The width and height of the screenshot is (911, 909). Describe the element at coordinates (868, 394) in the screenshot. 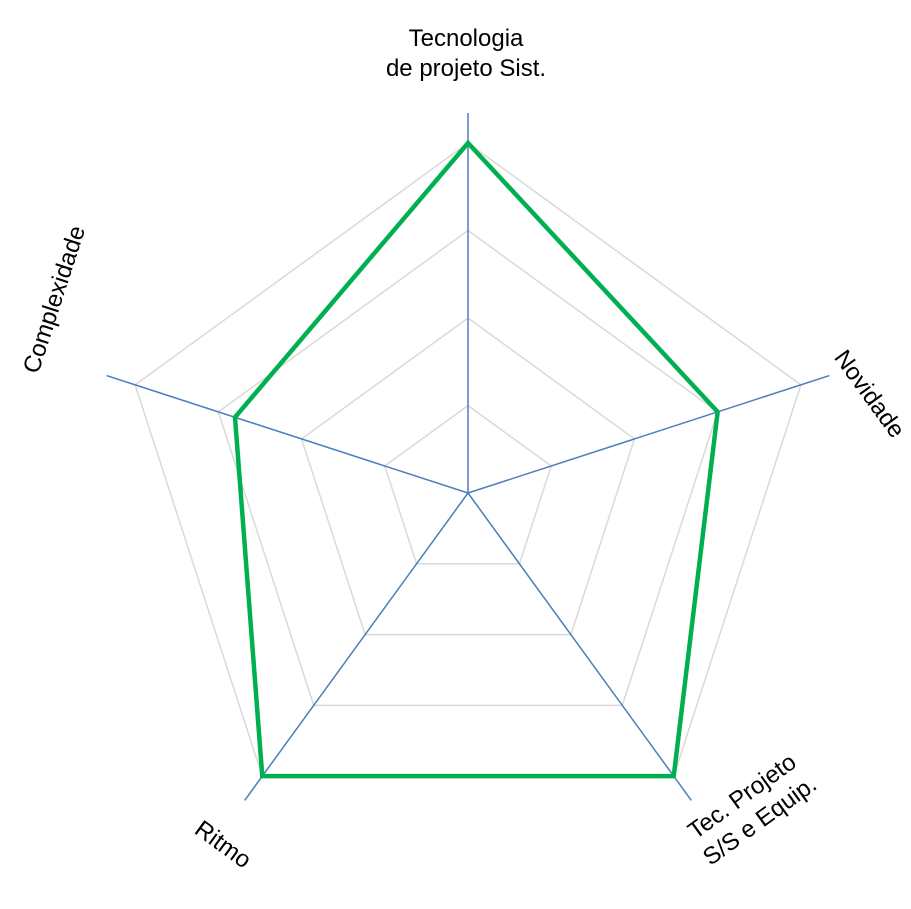

I see `category-label: Novidade` at that location.